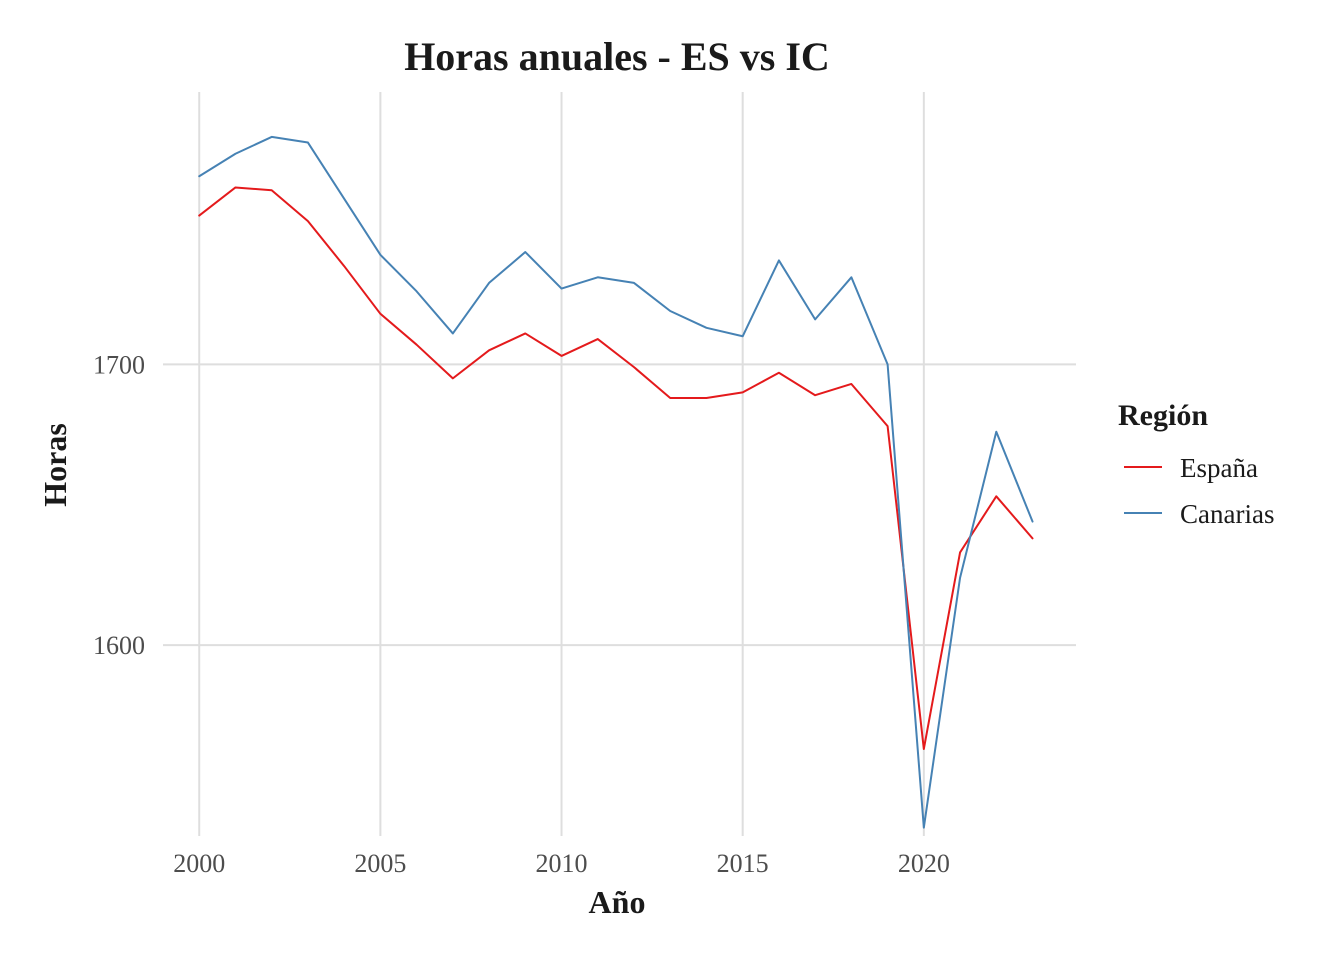 The width and height of the screenshot is (1344, 960). I want to click on y-axis-title: Horas, so click(55, 465).